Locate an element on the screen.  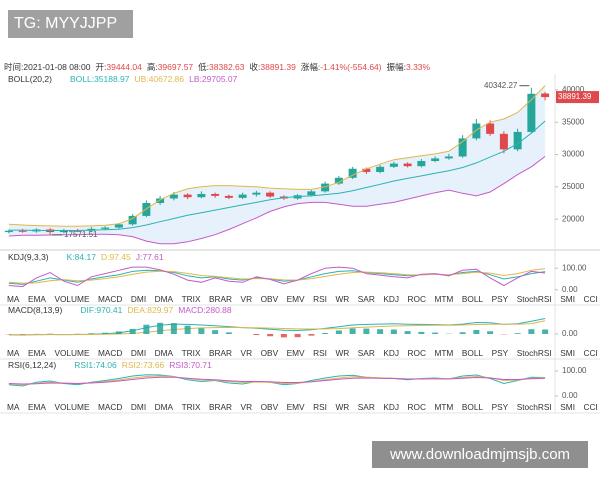
legend-value: 35188.97 is located at coordinates (112, 79).